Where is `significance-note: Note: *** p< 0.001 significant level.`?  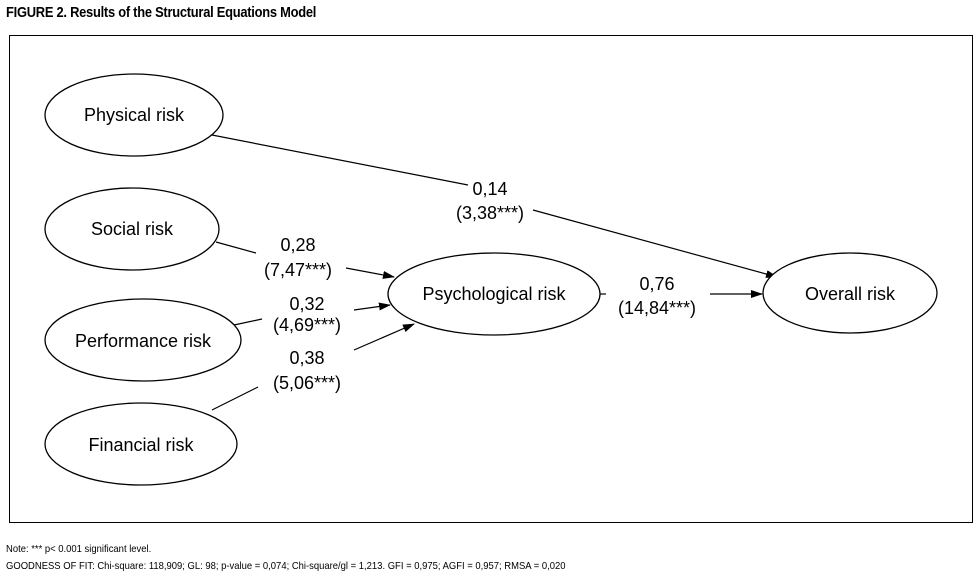
significance-note: Note: *** p< 0.001 significant level. is located at coordinates (79, 549).